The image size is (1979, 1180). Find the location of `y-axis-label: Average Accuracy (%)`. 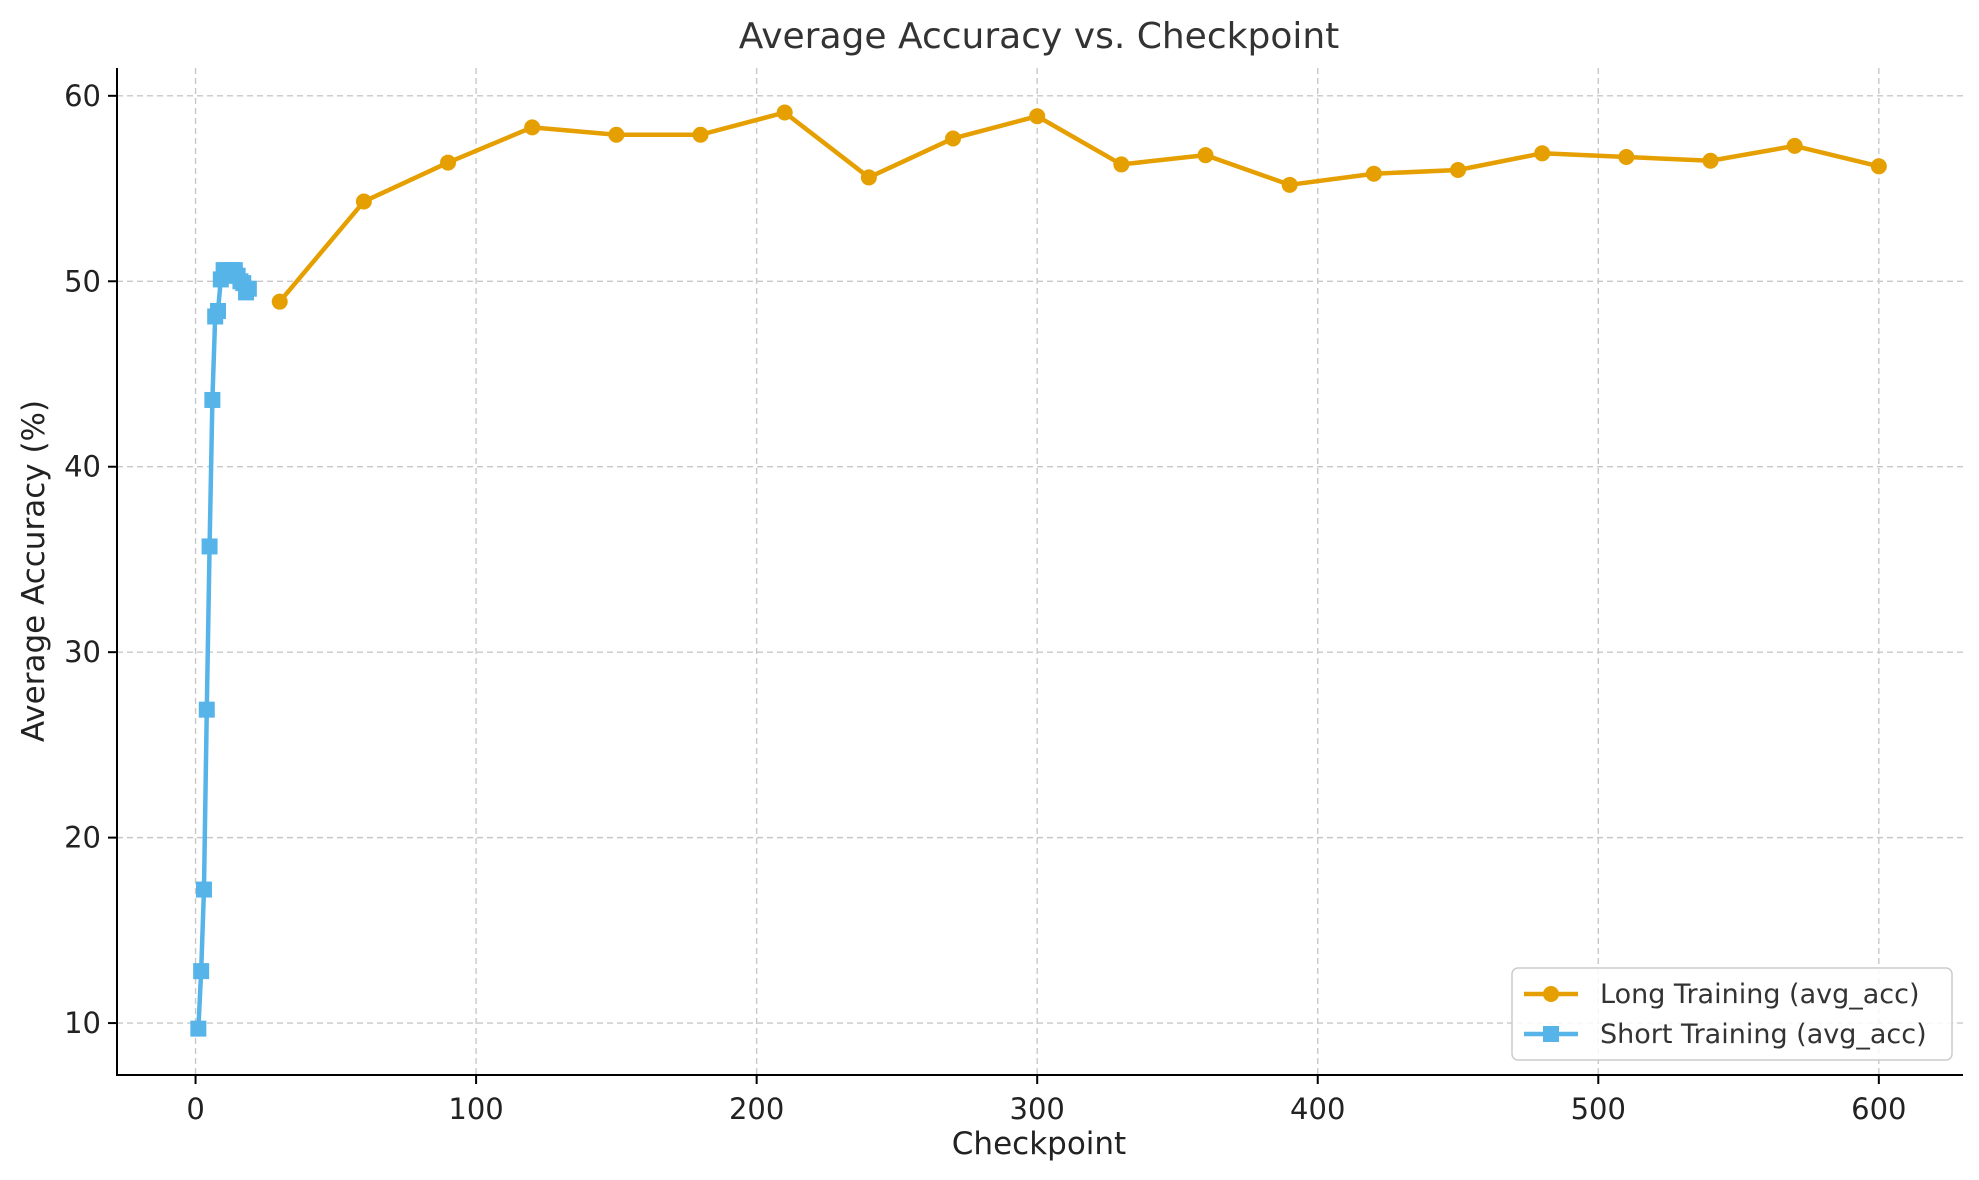

y-axis-label: Average Accuracy (%) is located at coordinates (34, 571).